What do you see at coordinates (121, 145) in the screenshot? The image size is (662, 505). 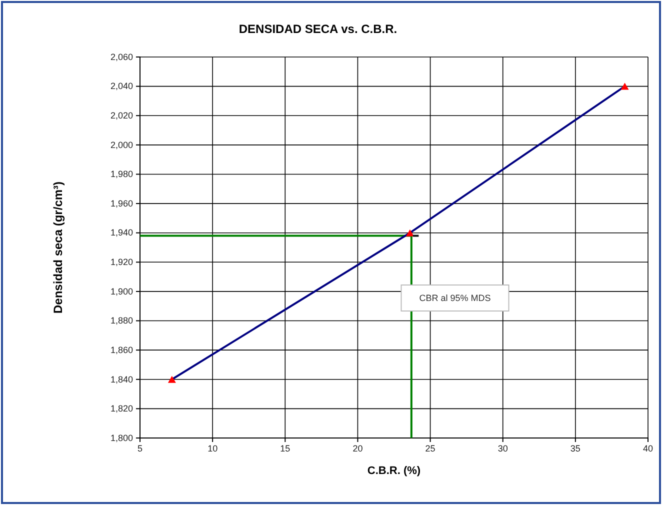 I see `y-tick-label: 2,000` at bounding box center [121, 145].